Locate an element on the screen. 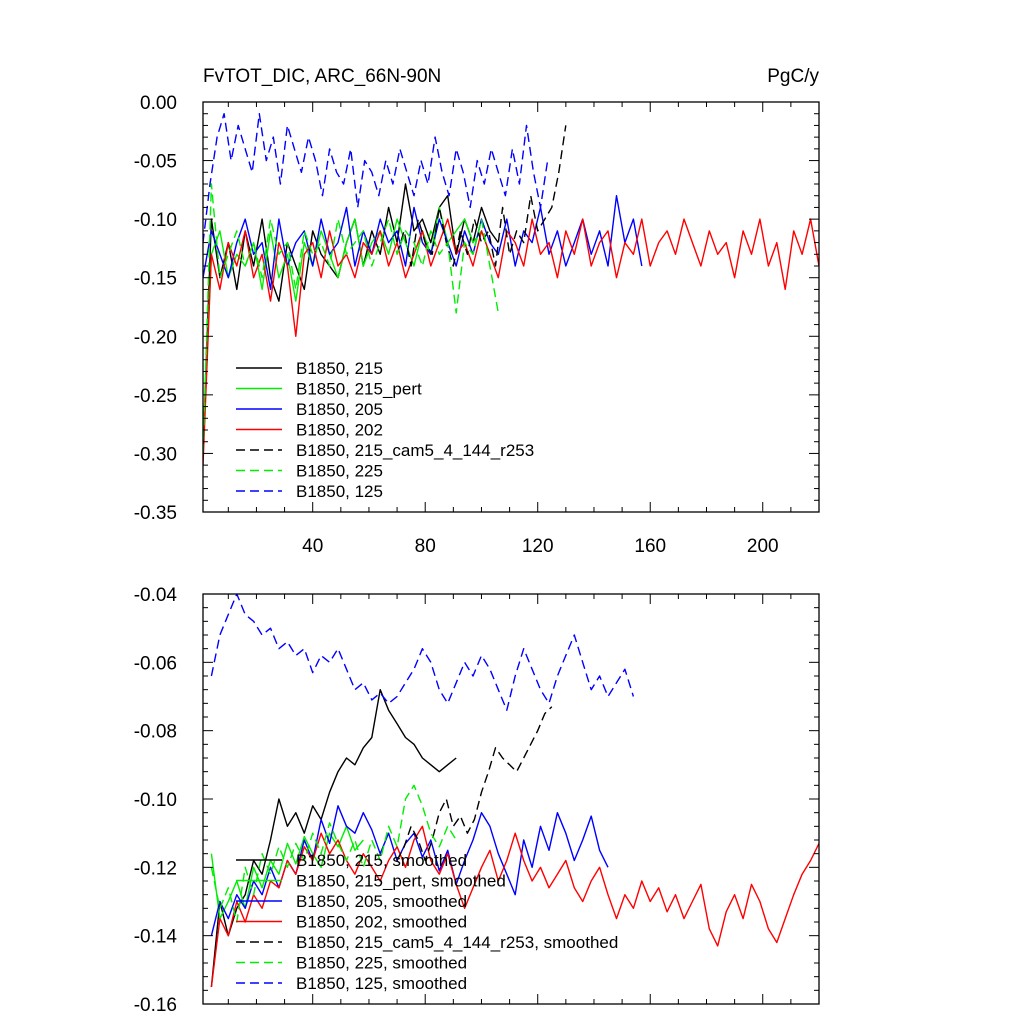 The image size is (1024, 1024). y-tick-label: -0.15 is located at coordinates (155, 279).